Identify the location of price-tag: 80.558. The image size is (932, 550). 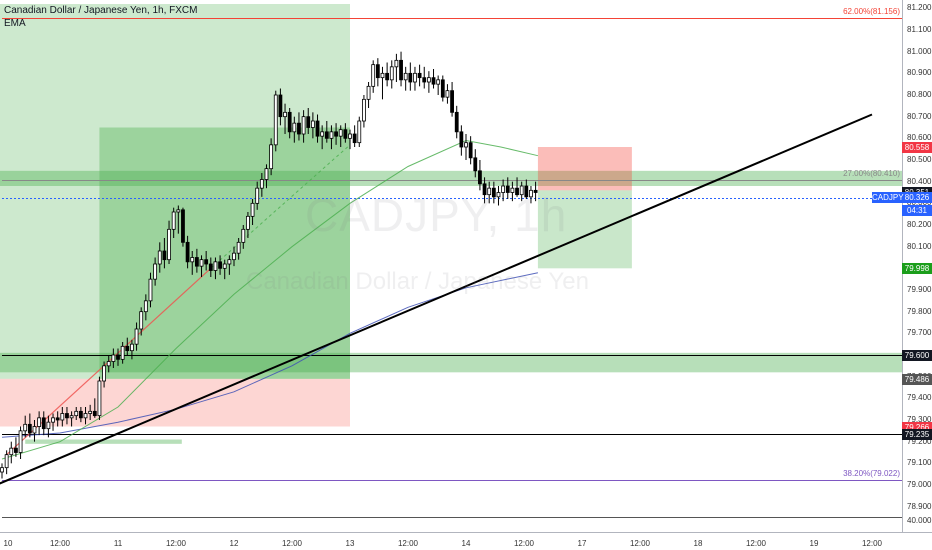
(917, 147).